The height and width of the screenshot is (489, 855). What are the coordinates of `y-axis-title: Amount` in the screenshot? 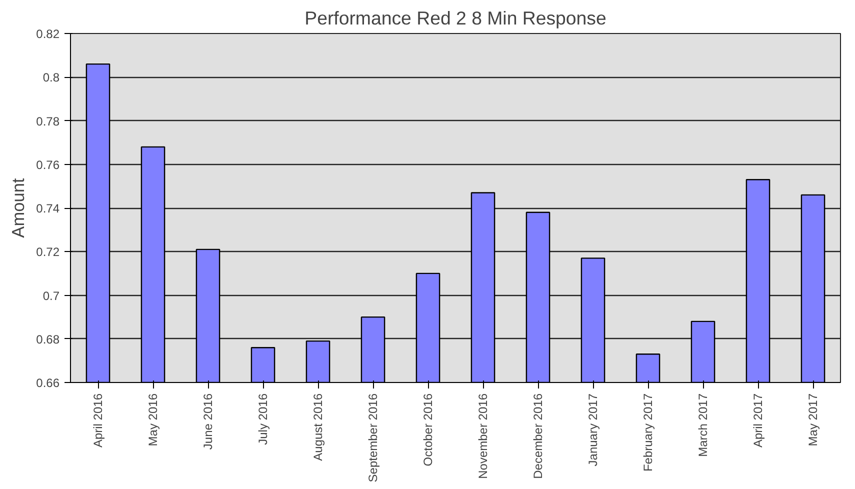 It's located at (18, 208).